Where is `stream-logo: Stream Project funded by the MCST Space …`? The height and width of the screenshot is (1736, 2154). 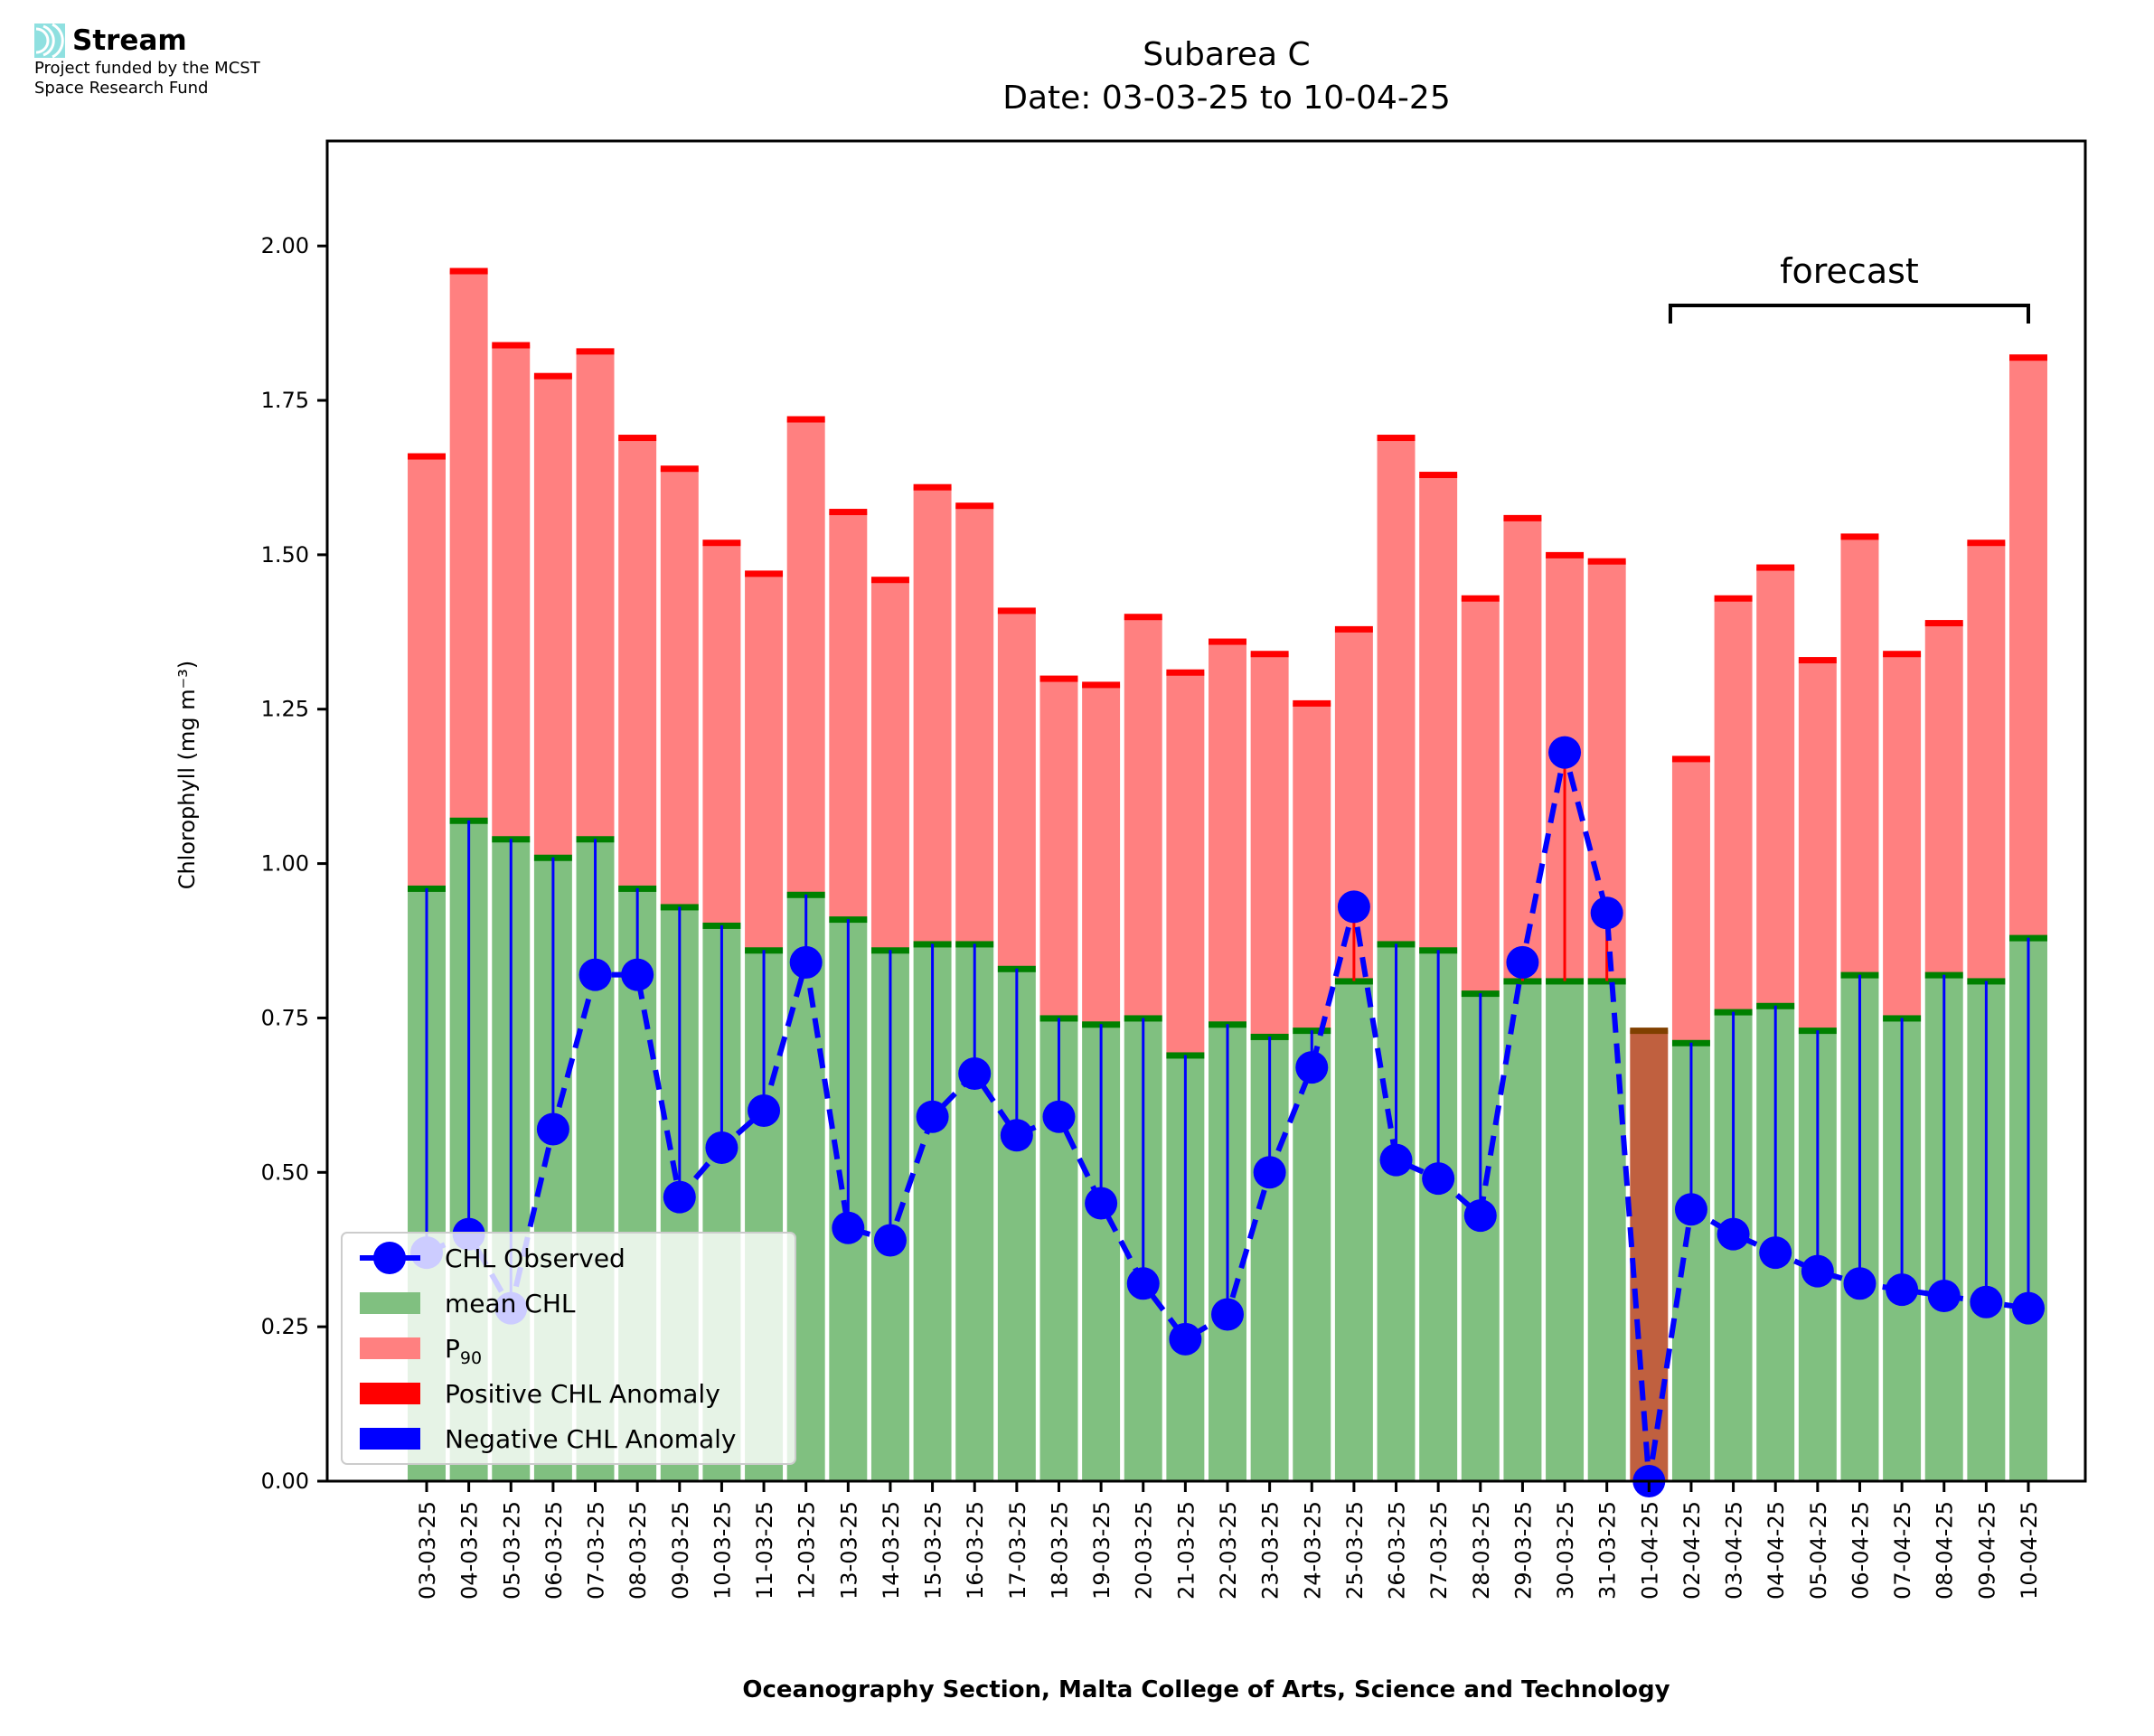 stream-logo: Stream Project funded by the MCST Space … is located at coordinates (147, 60).